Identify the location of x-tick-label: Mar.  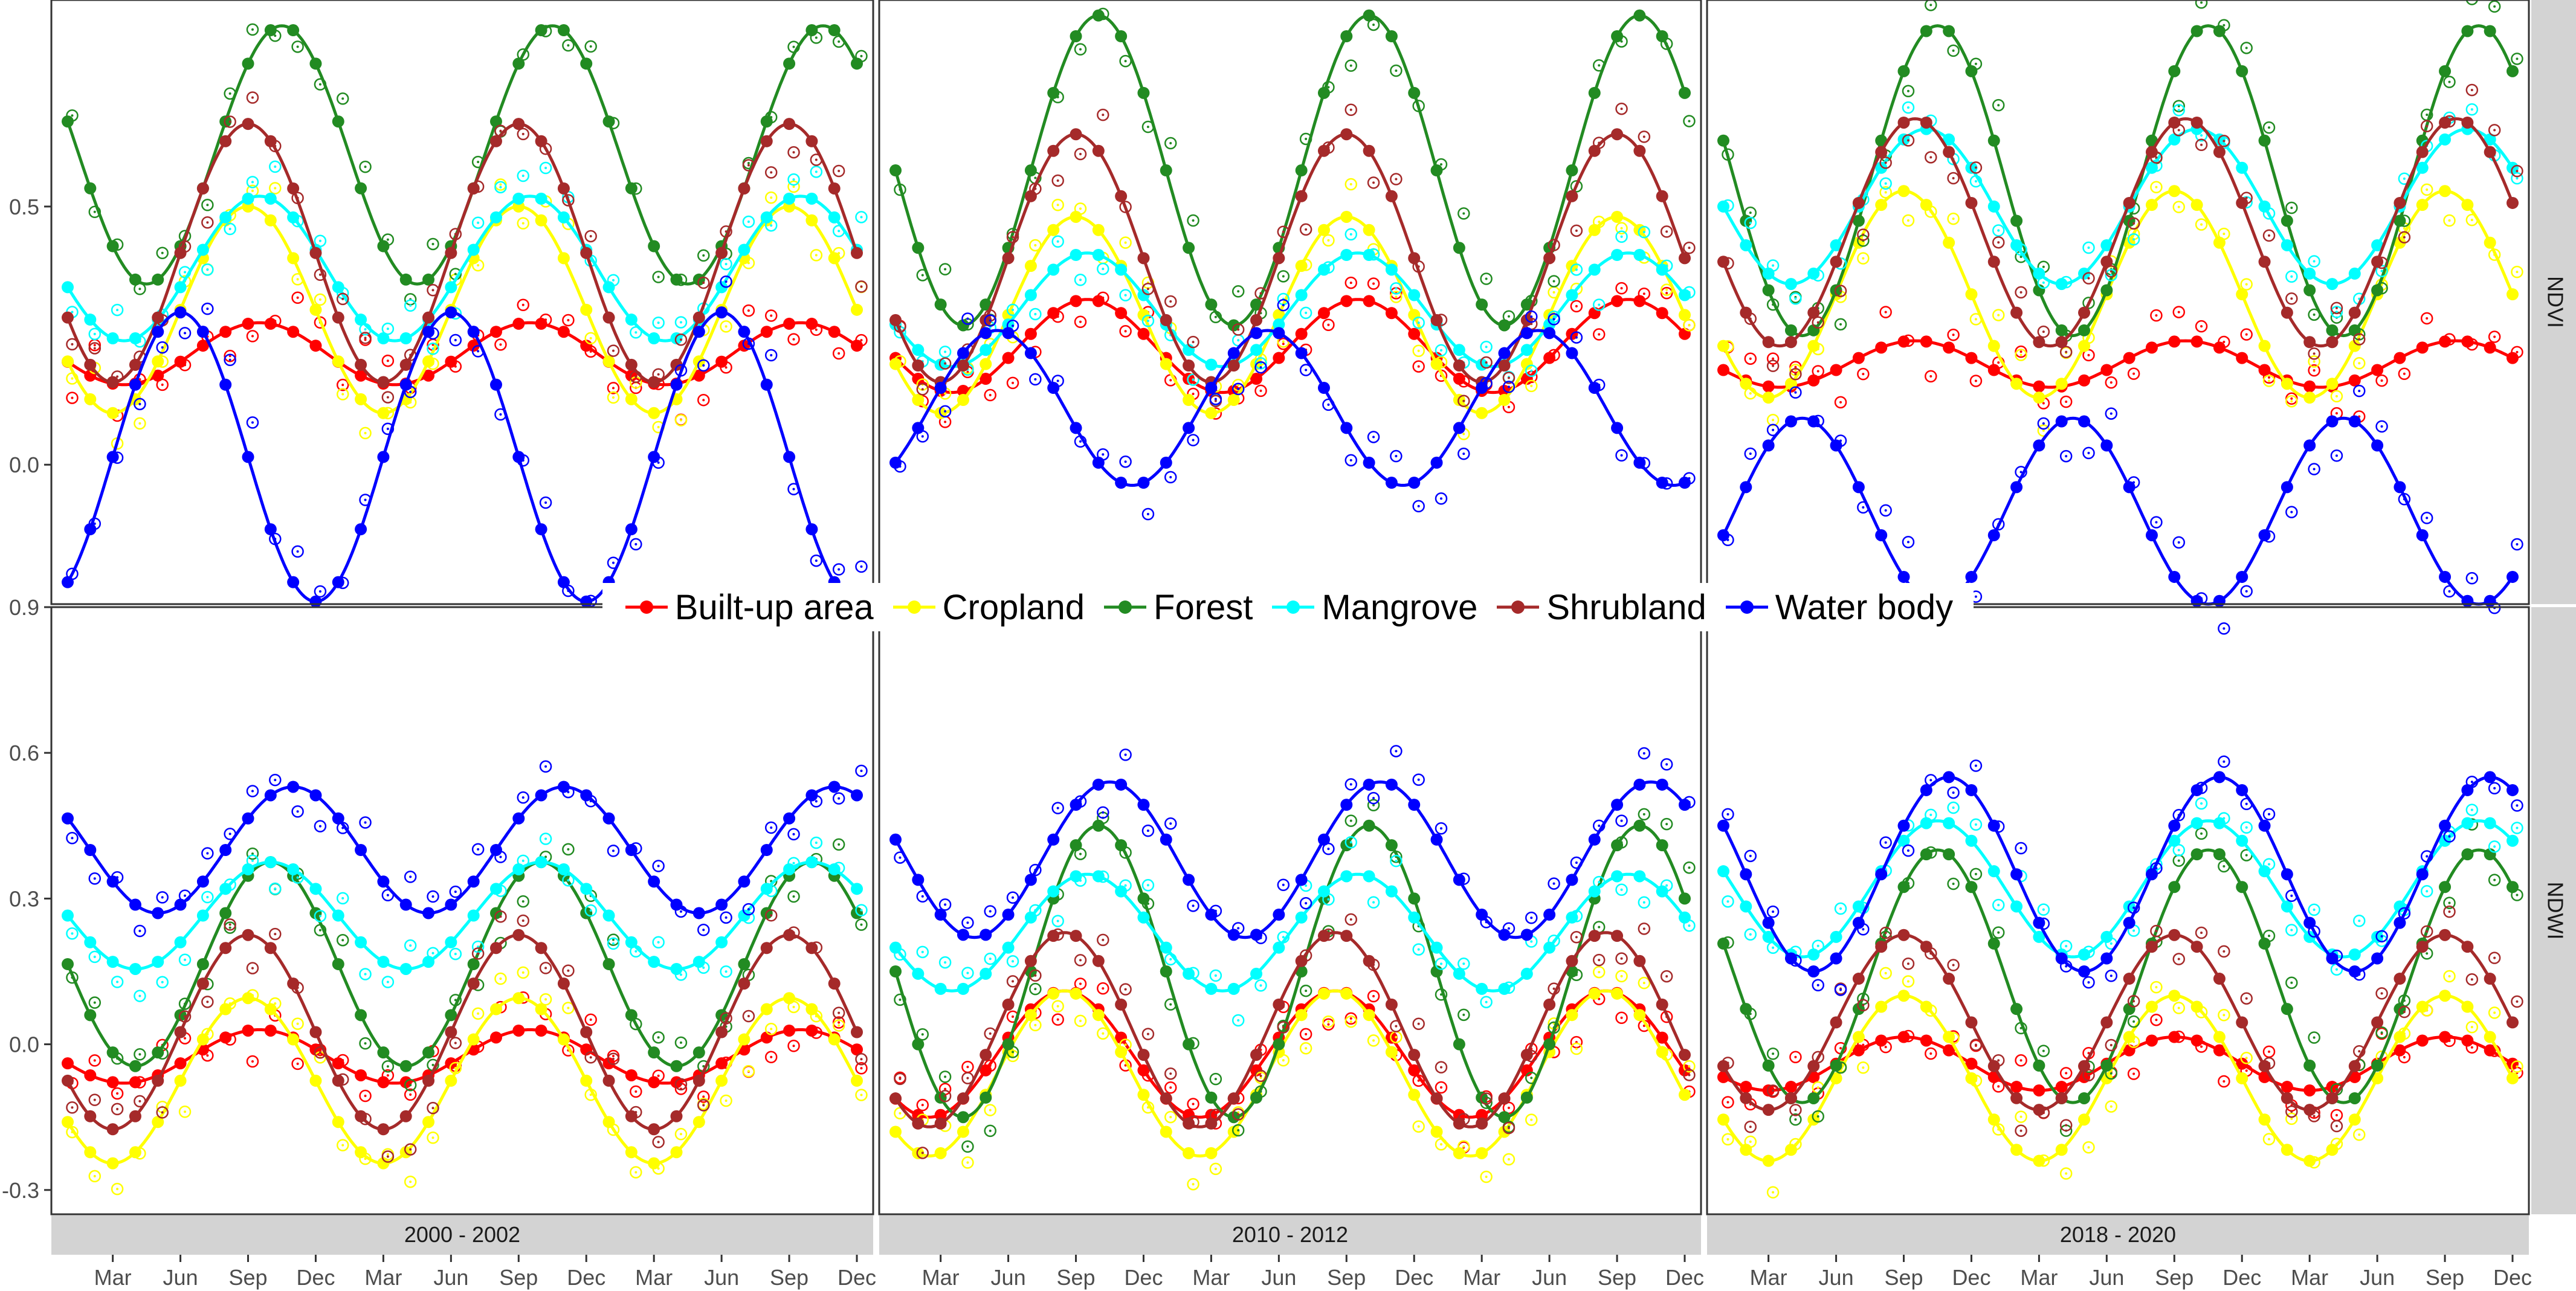
(941, 1277).